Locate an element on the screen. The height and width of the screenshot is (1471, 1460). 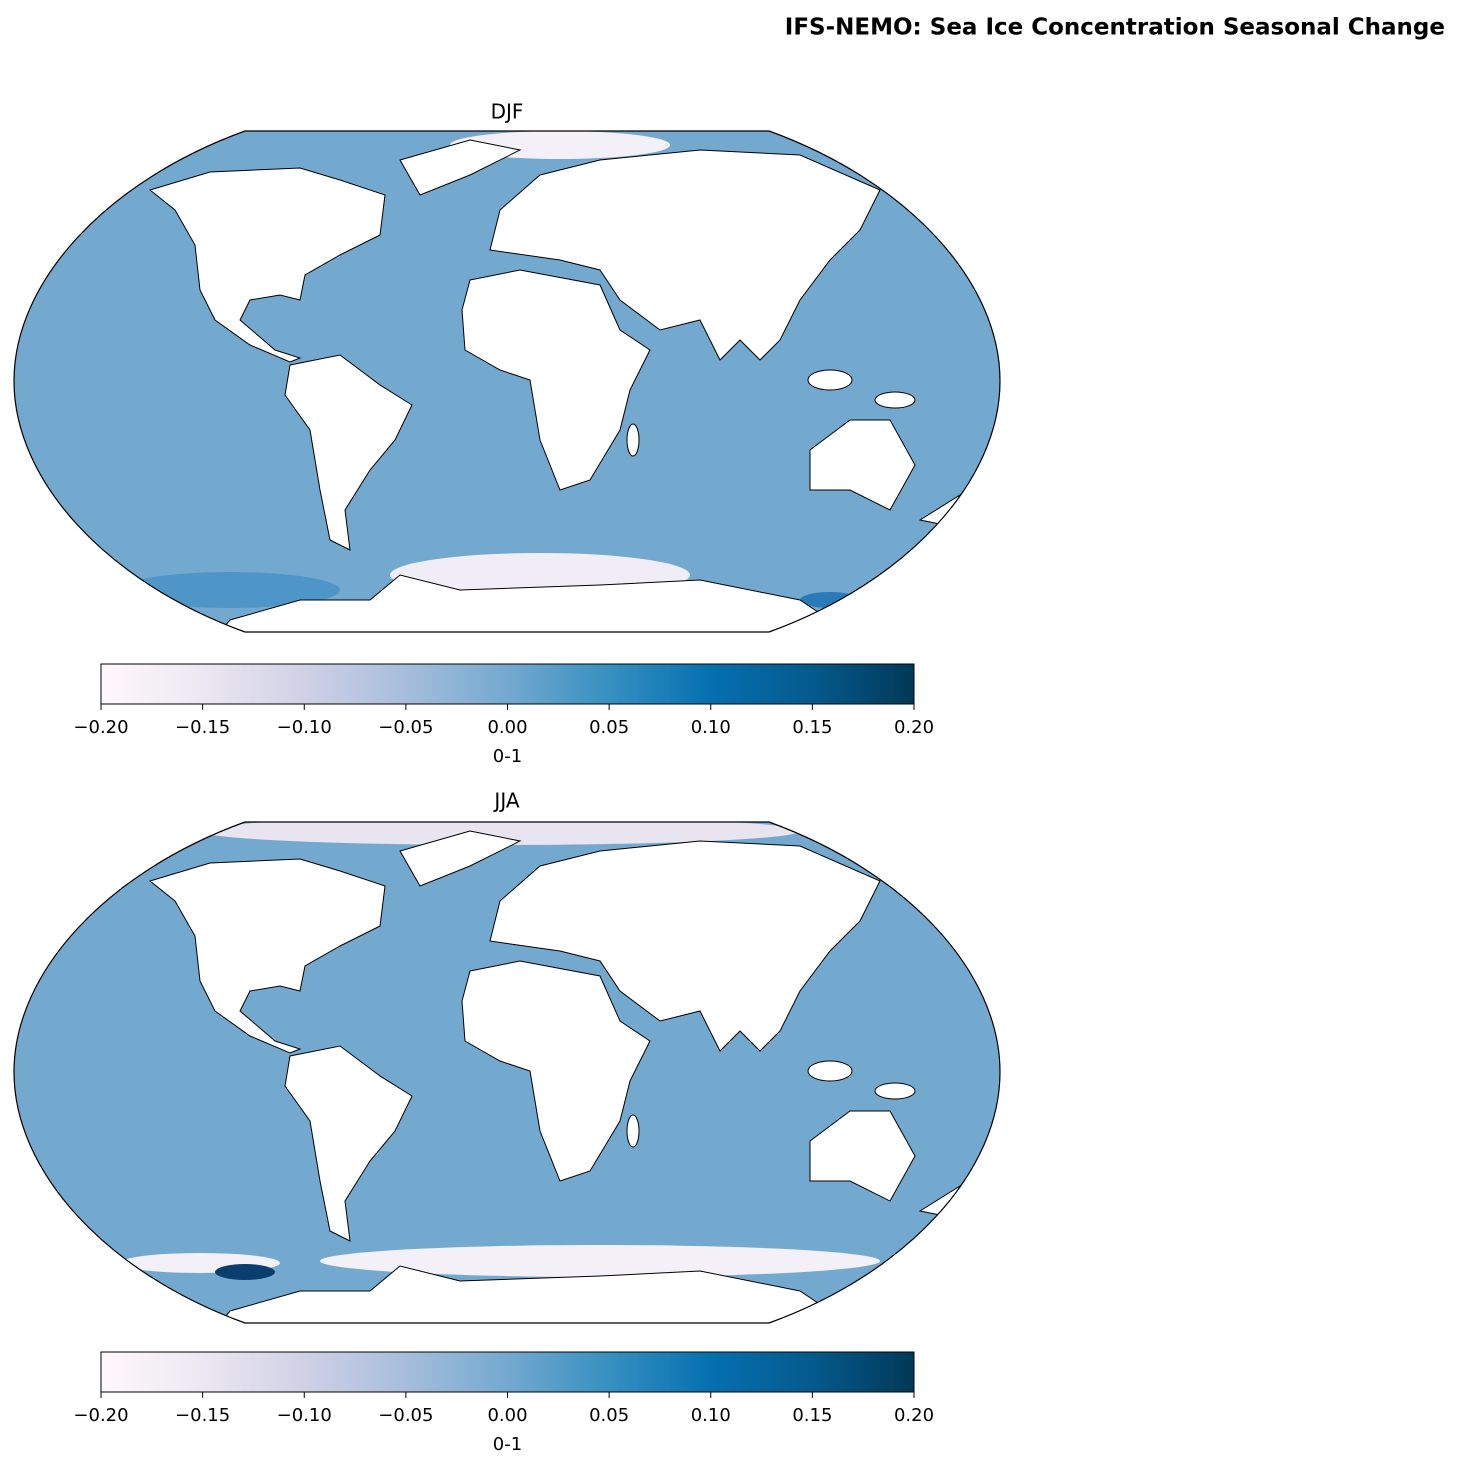
panel-title: JJA is located at coordinates (505, 801).